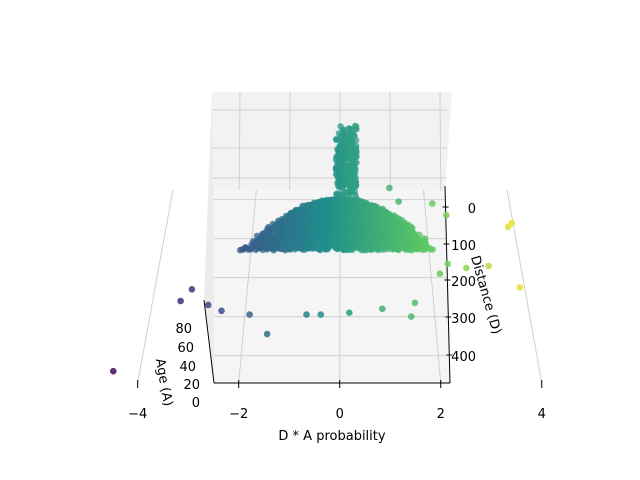 This screenshot has height=480, width=640. I want to click on y-tick-label: 400, so click(463, 357).